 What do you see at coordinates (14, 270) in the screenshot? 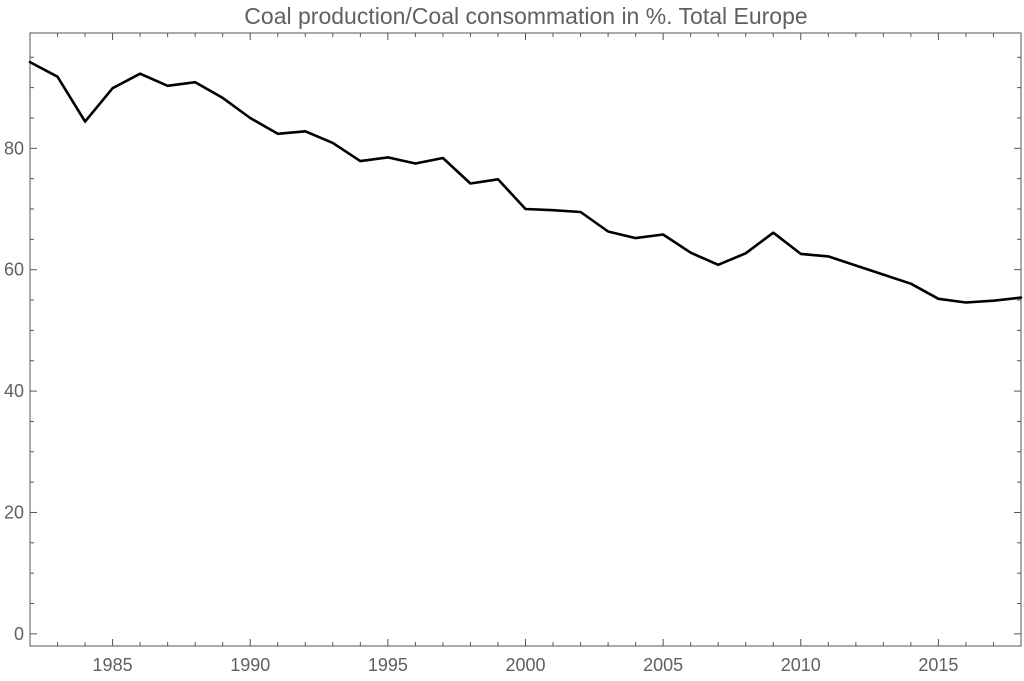
I see `y-tick-label: 60` at bounding box center [14, 270].